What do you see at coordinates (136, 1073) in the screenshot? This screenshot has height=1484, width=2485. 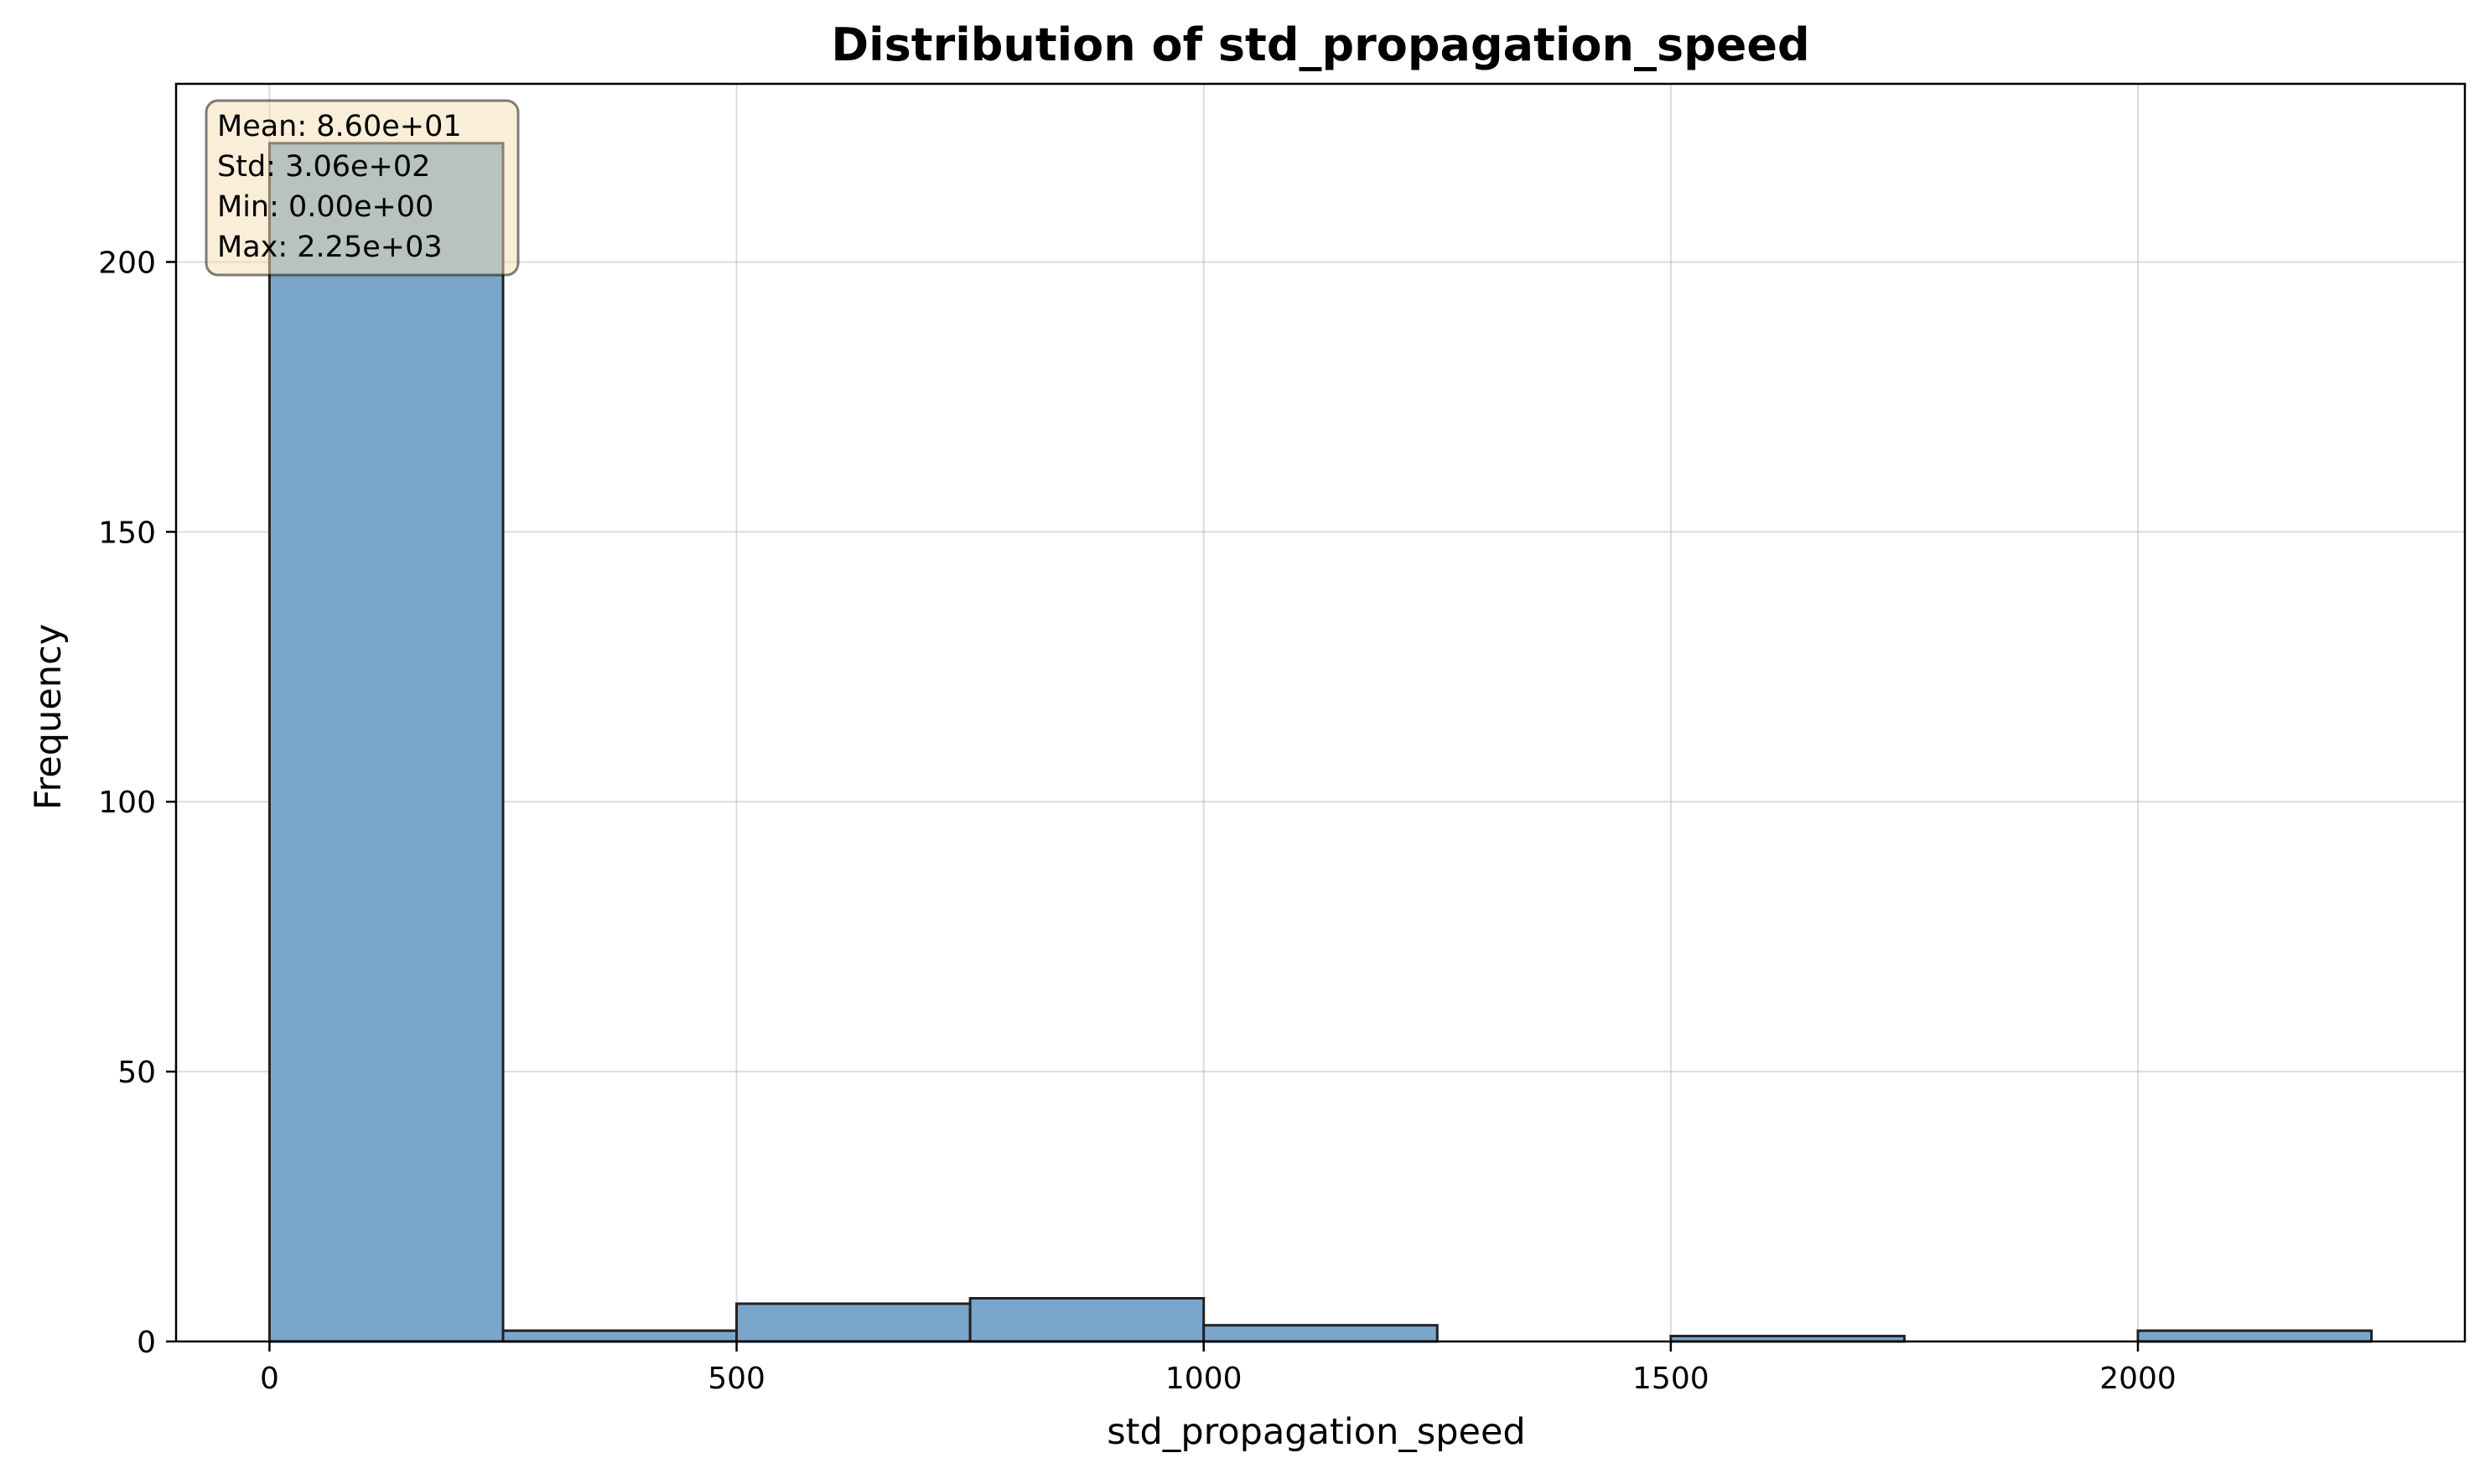 I see `y-tick-label: 50` at bounding box center [136, 1073].